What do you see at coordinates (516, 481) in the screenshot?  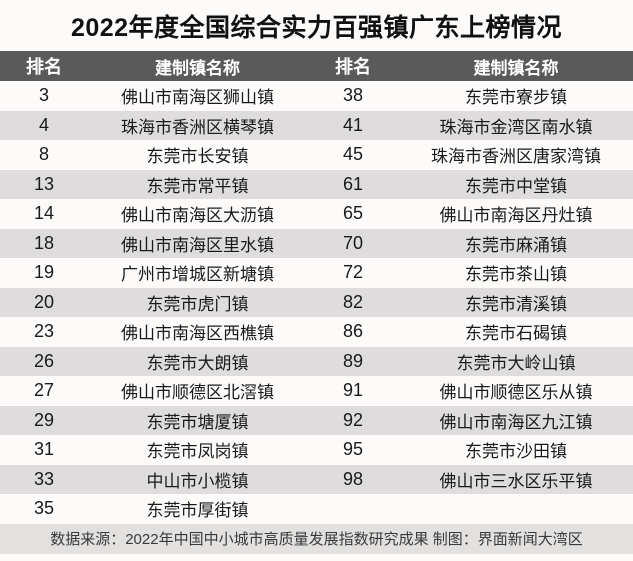 I see `town-cell: 佛山市三水区乐平镇` at bounding box center [516, 481].